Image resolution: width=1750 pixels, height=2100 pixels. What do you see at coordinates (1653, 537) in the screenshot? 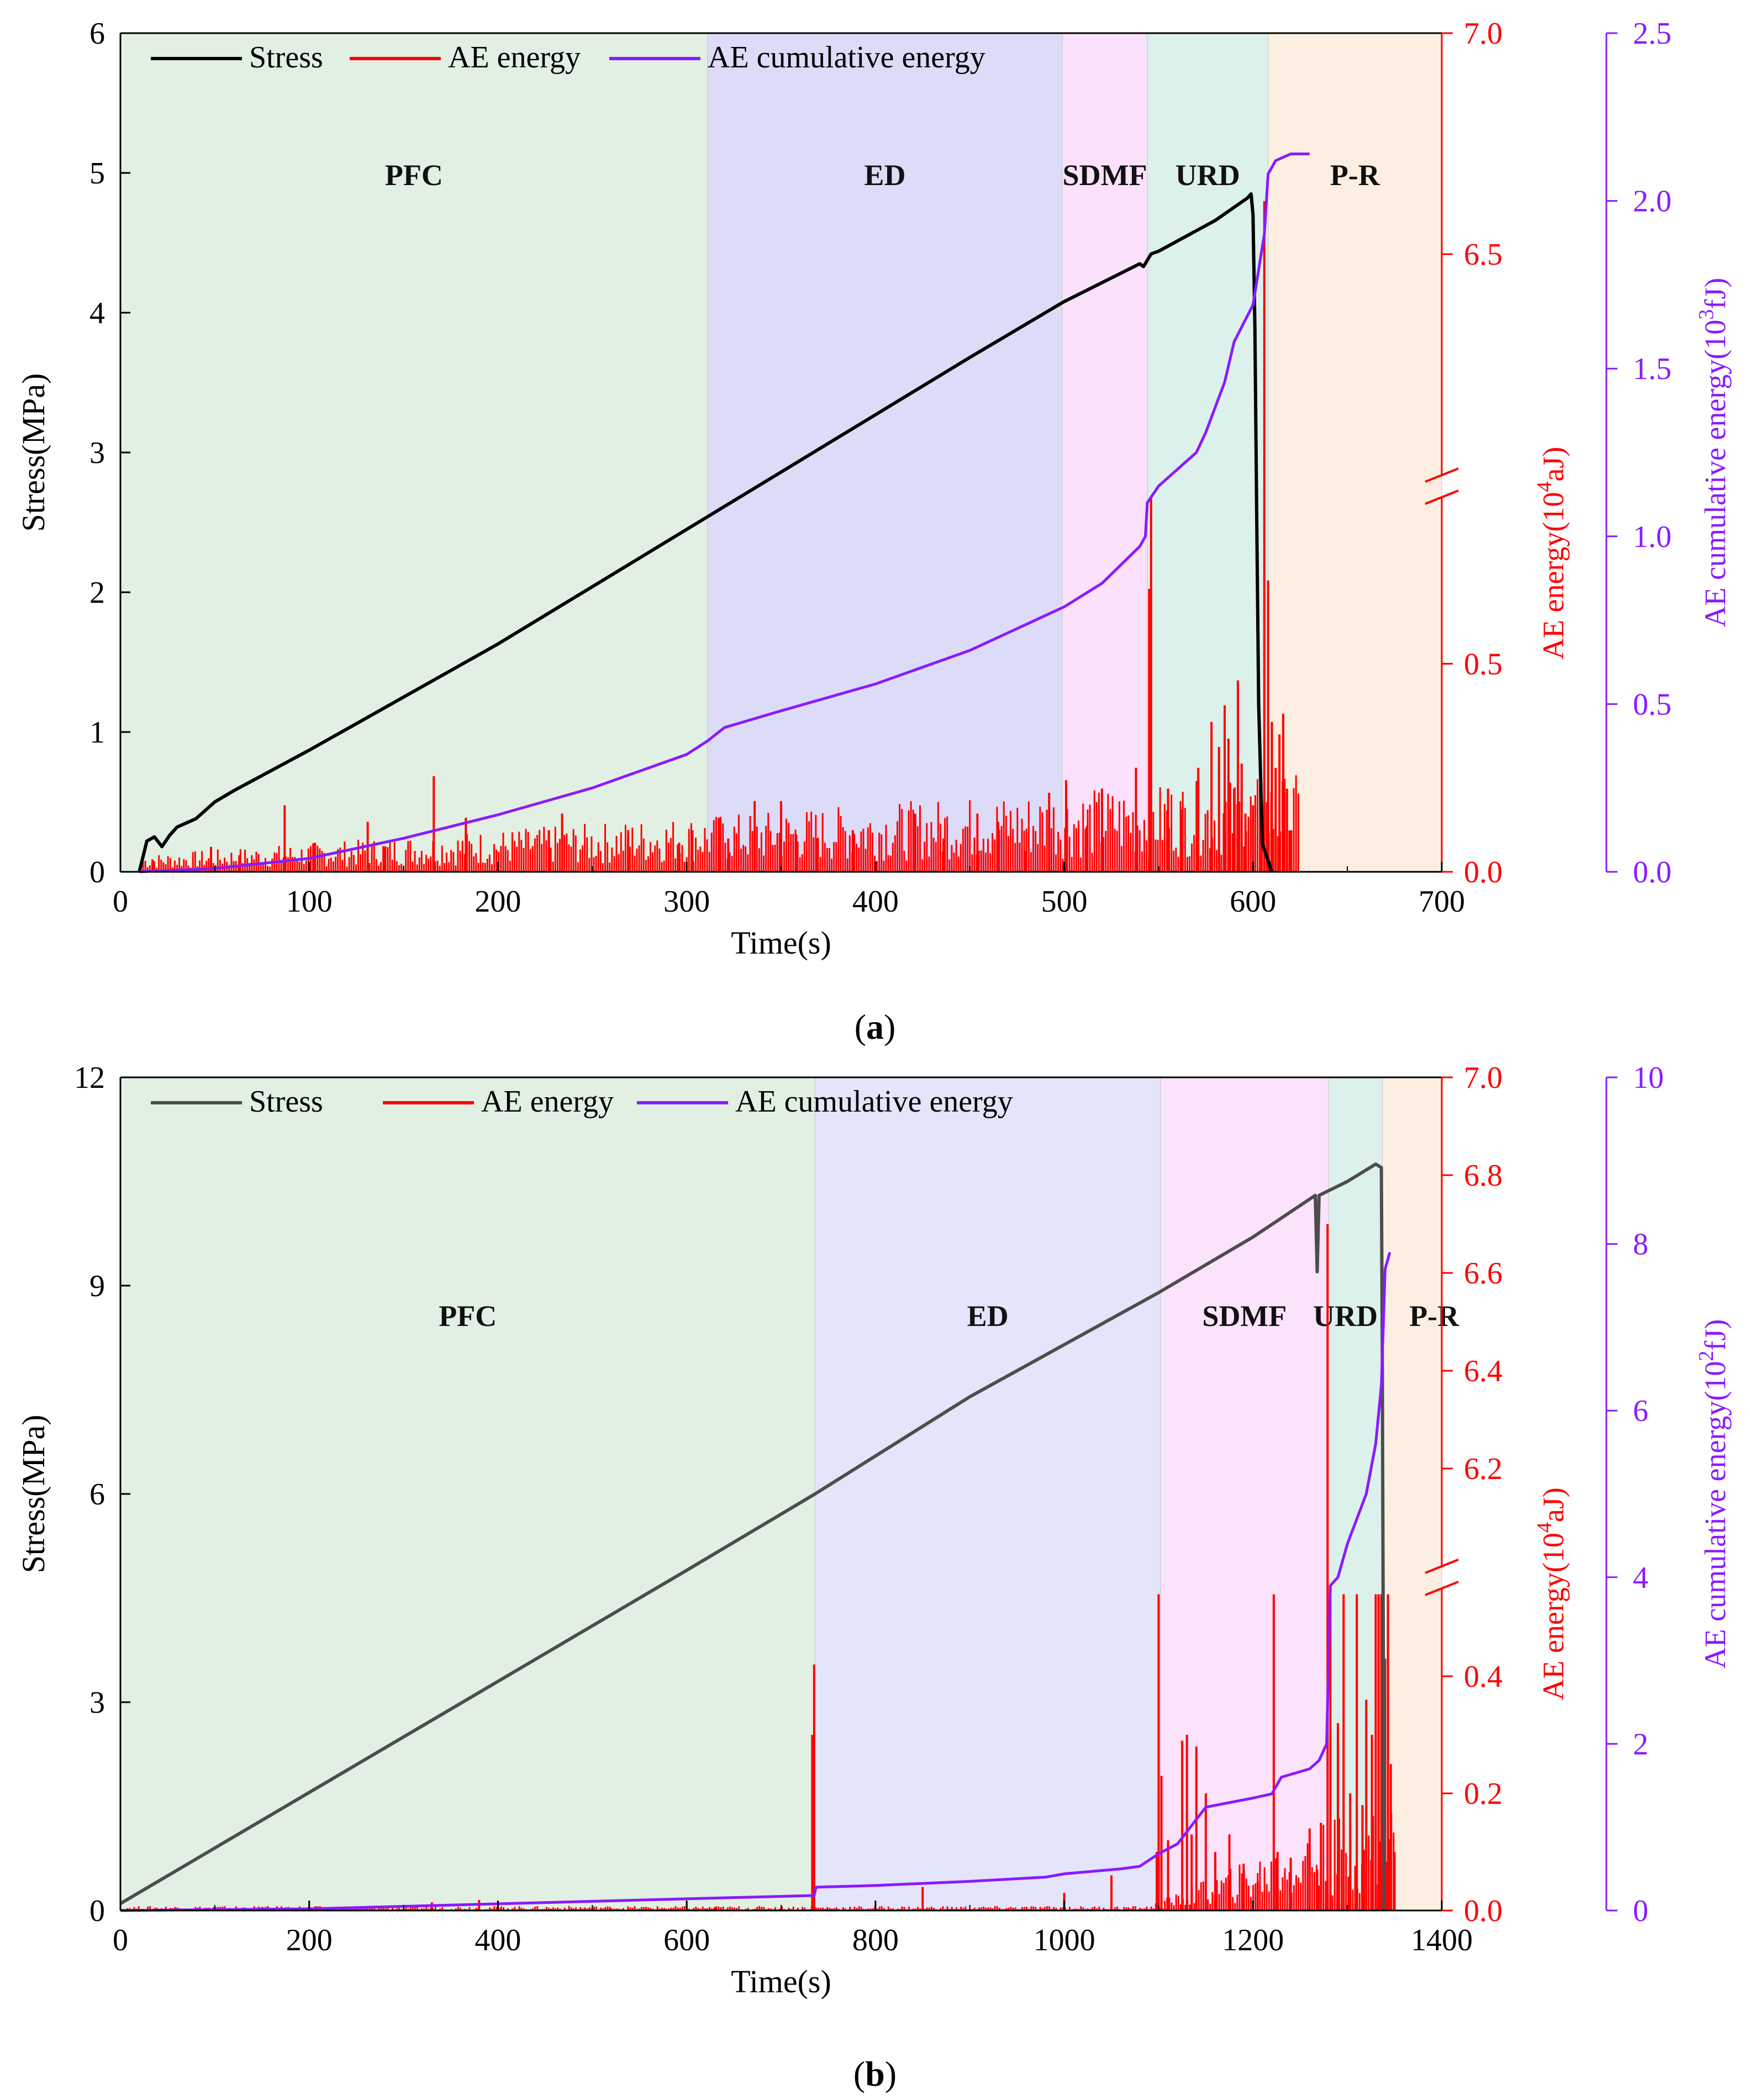
I see `y3-tick-label: 1.0` at bounding box center [1653, 537].